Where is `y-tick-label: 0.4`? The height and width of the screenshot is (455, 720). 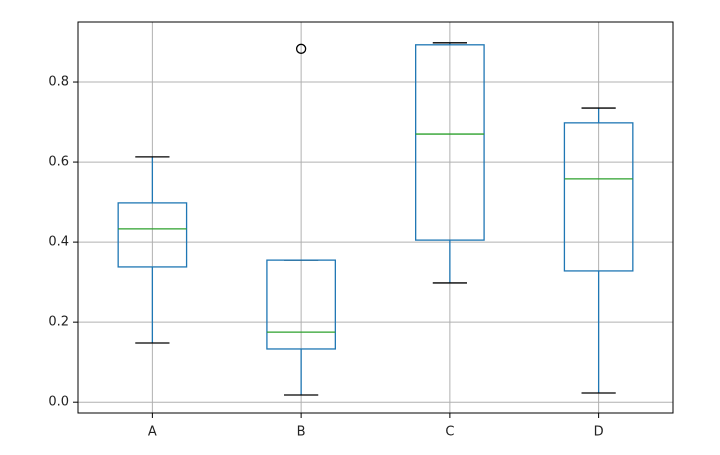
y-tick-label: 0.4 is located at coordinates (58, 242).